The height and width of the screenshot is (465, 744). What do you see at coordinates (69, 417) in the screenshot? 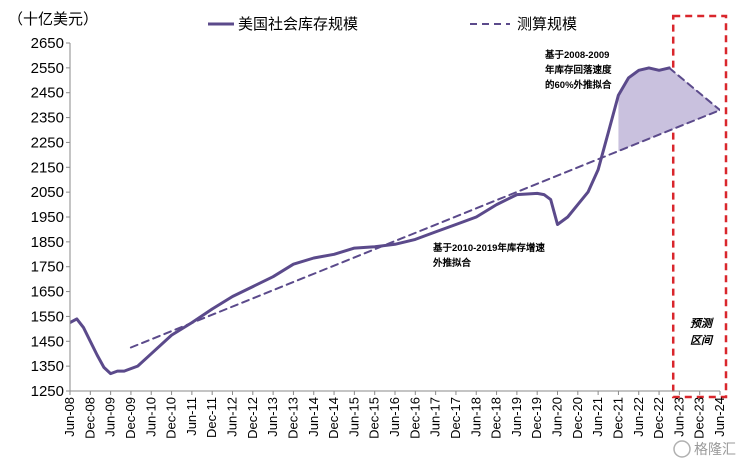
I see `x-tick-label: Jun-08` at bounding box center [69, 417].